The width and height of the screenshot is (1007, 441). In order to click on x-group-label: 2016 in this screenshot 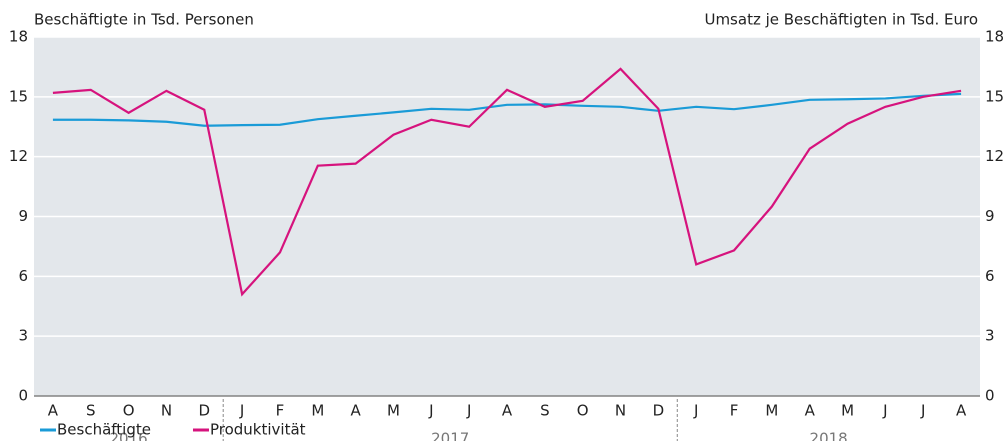, I will do `click(129, 435)`.